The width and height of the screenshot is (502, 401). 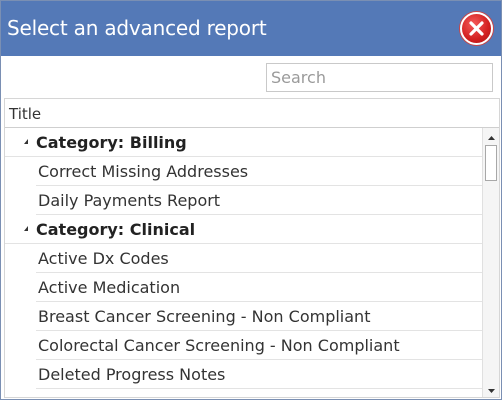 I want to click on report-row: Daily Payments Report, so click(x=243, y=200).